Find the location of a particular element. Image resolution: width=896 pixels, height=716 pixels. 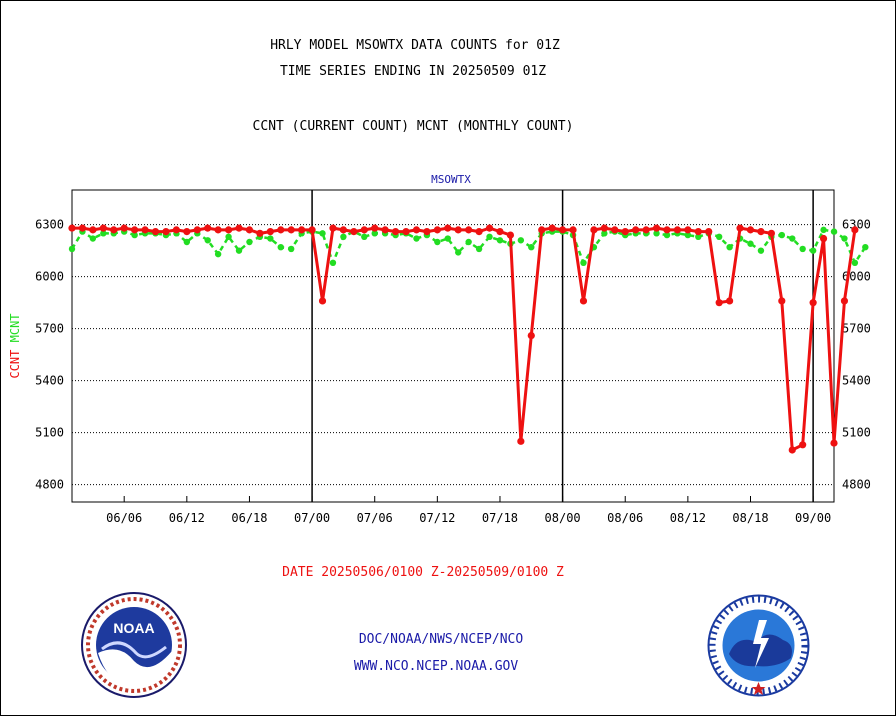

x-tick-label: 06/18 is located at coordinates (249, 518).